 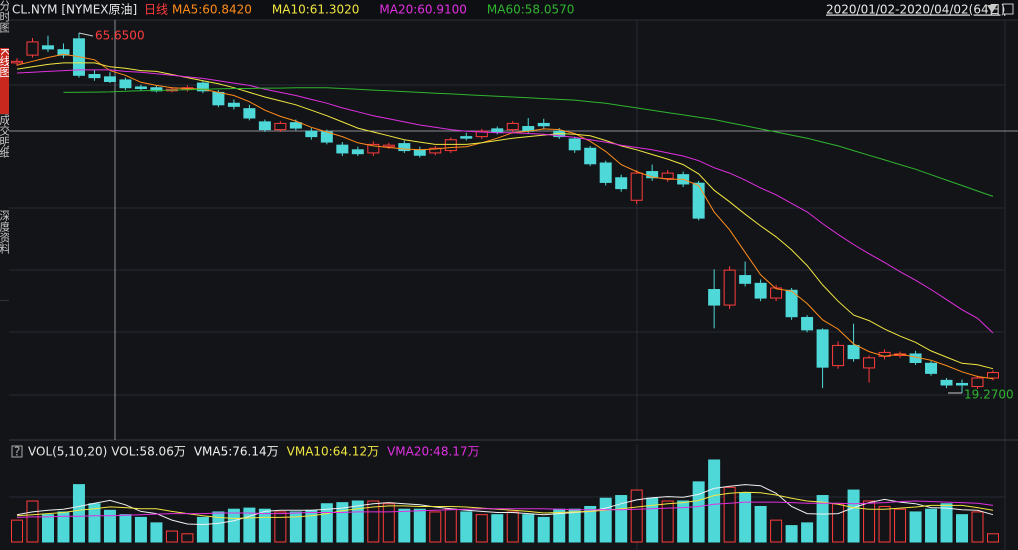 What do you see at coordinates (120, 36) in the screenshot?
I see `max-label: 65.6500` at bounding box center [120, 36].